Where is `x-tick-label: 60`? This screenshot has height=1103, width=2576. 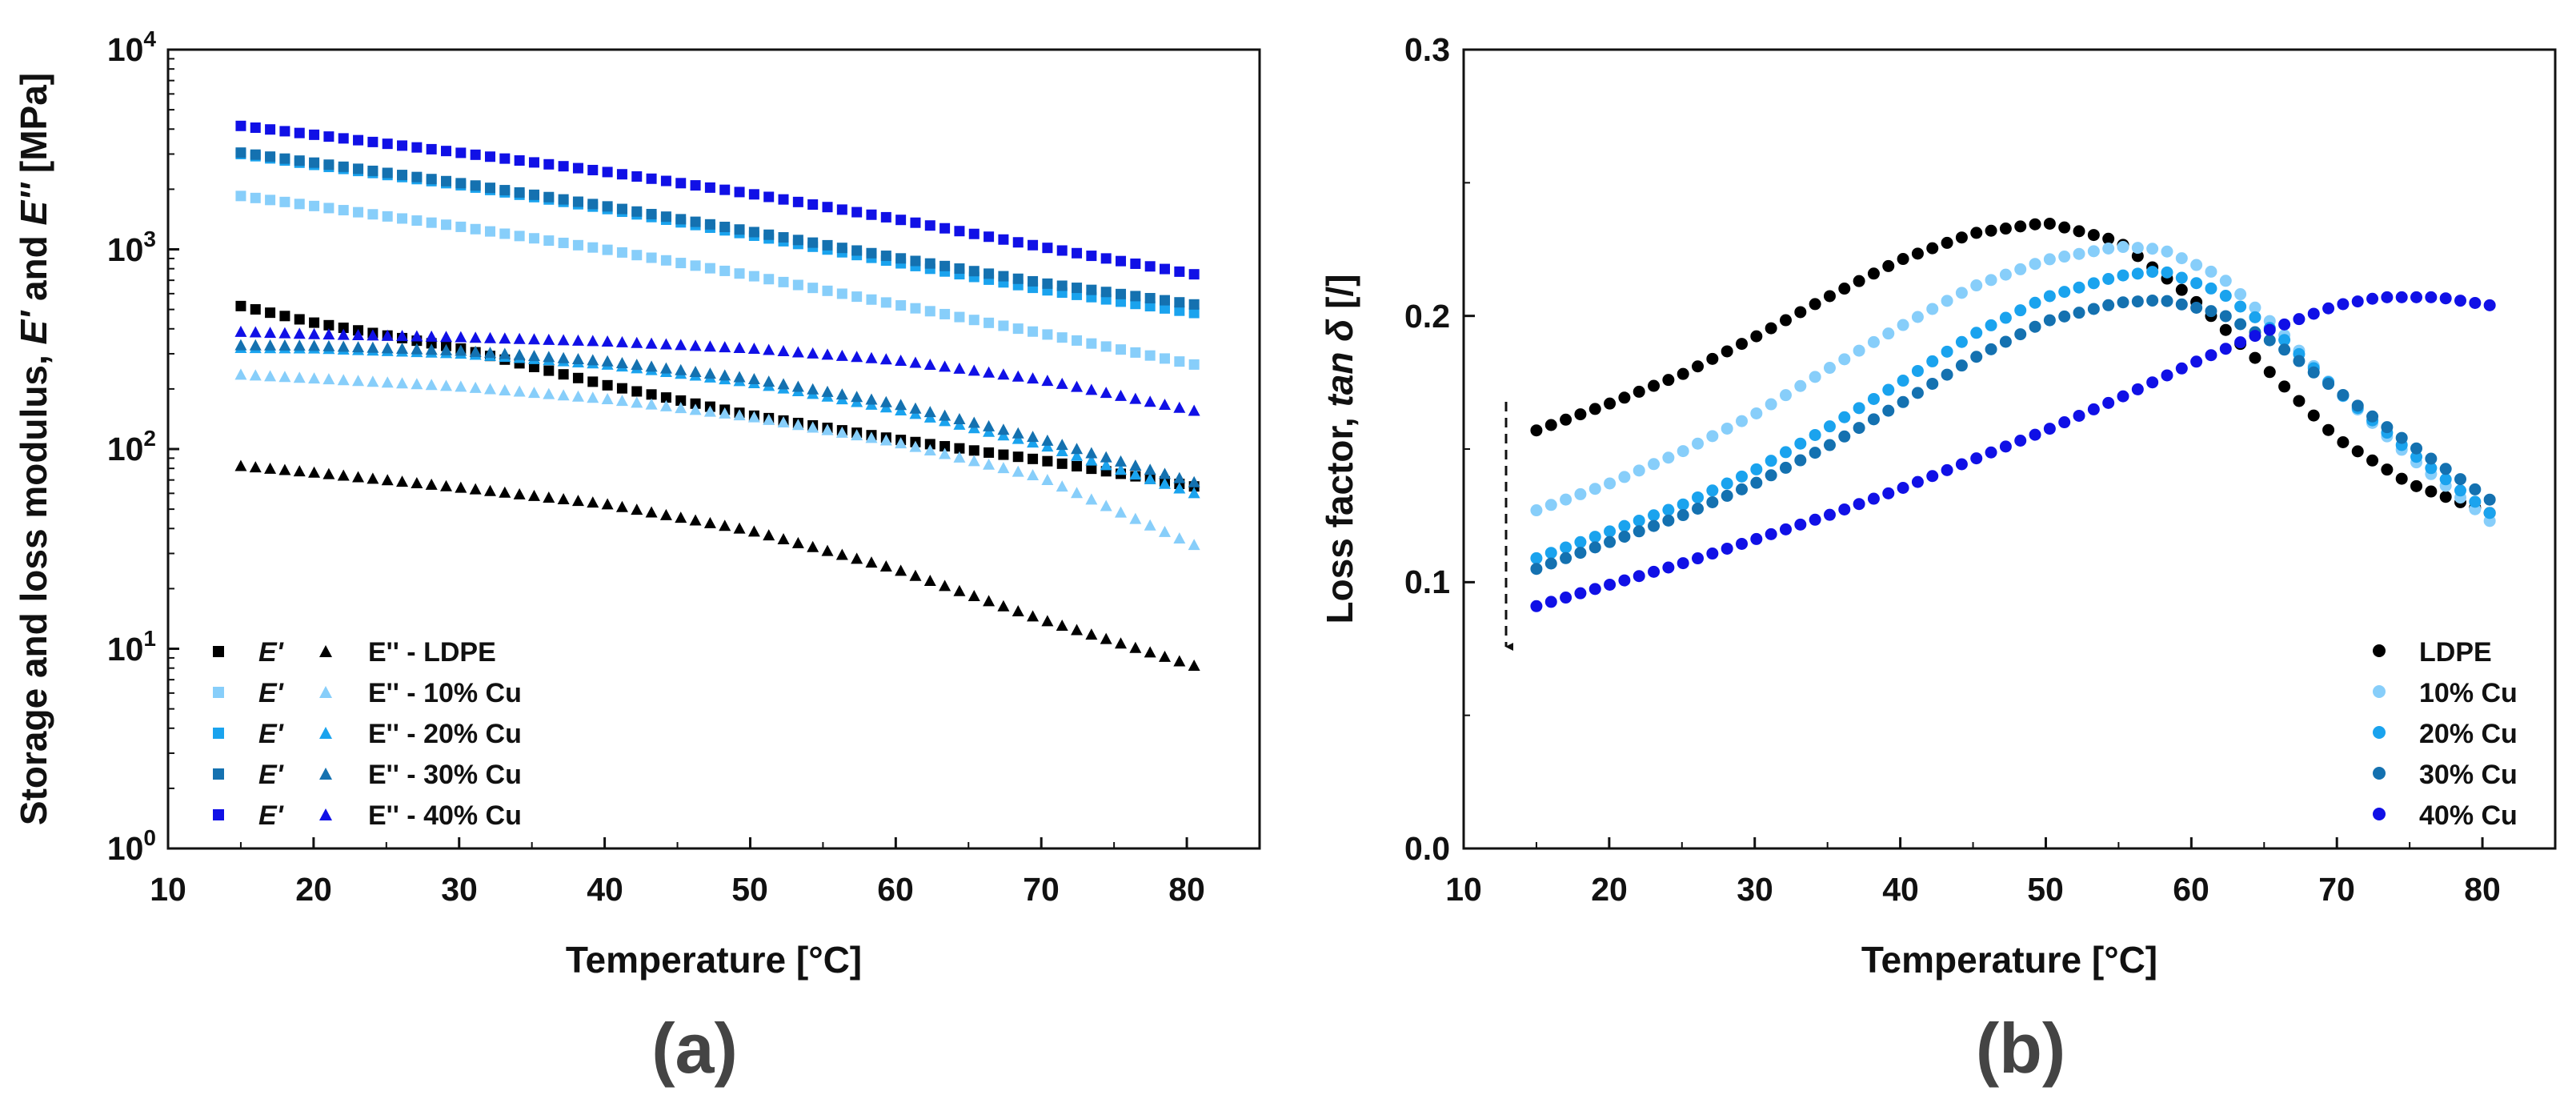 x-tick-label: 60 is located at coordinates (895, 889).